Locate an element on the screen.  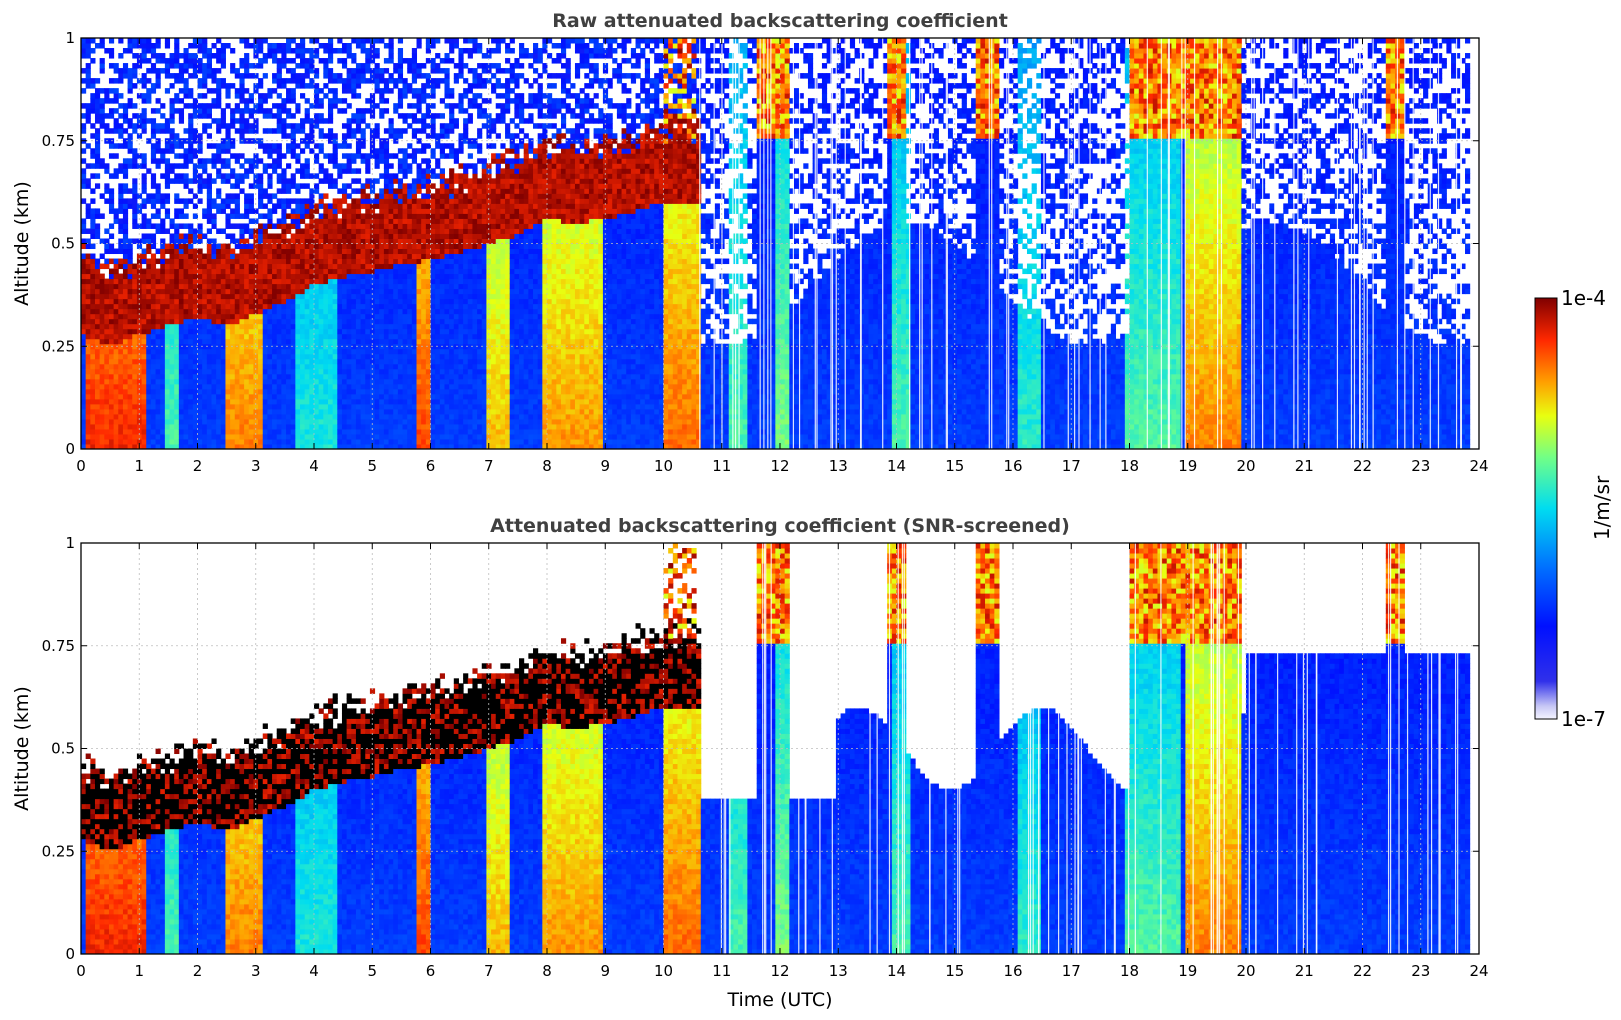
colorbar-max-label: 1e-4 is located at coordinates (1583, 298).